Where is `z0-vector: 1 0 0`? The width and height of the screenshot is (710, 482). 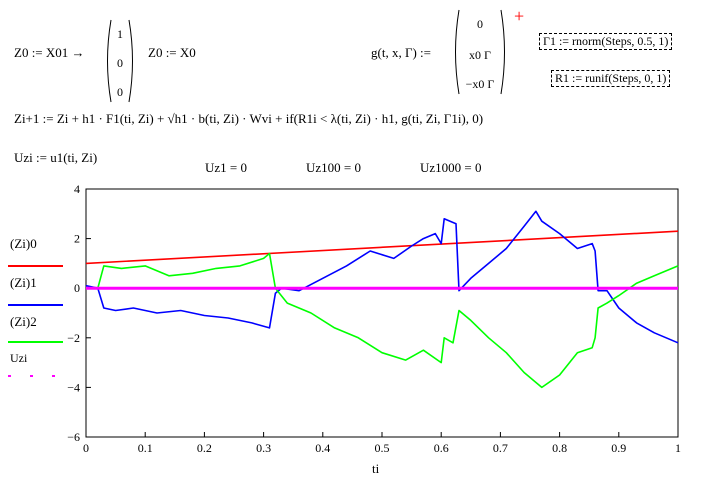
z0-vector: 1 0 0 is located at coordinates (120, 61).